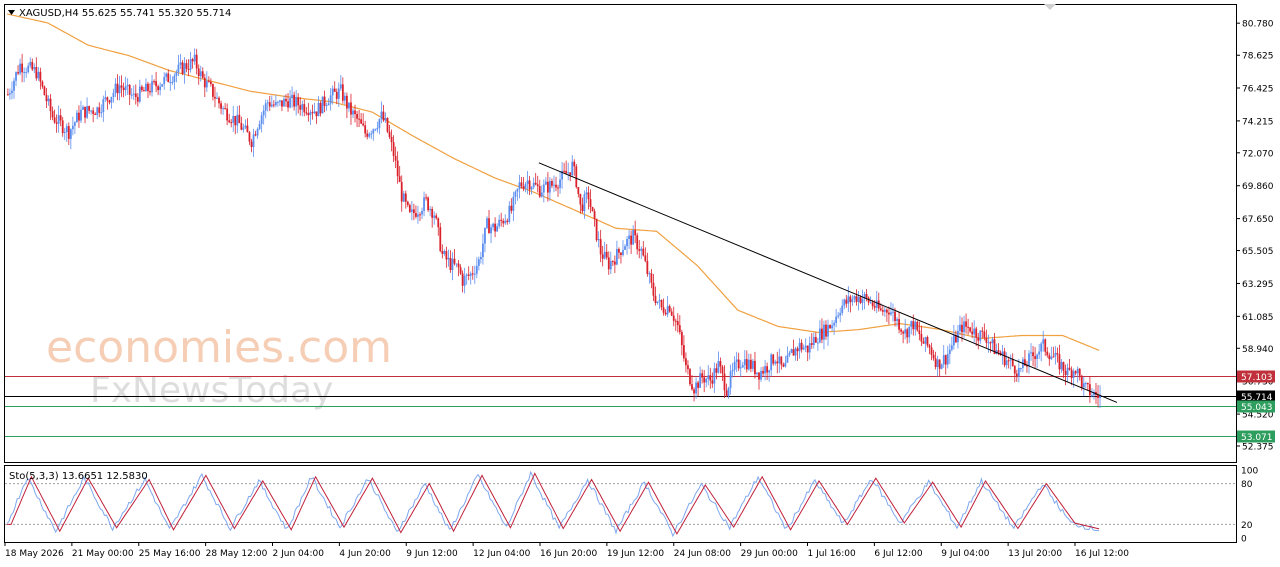 The height and width of the screenshot is (567, 1280). I want to click on chart-menu-icon, so click(11, 12).